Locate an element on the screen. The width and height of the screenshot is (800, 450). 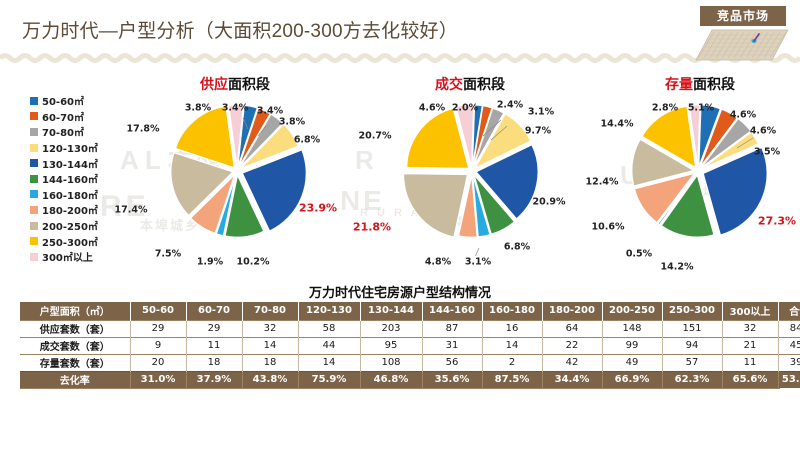
cell: 31.0% is located at coordinates (157, 379).